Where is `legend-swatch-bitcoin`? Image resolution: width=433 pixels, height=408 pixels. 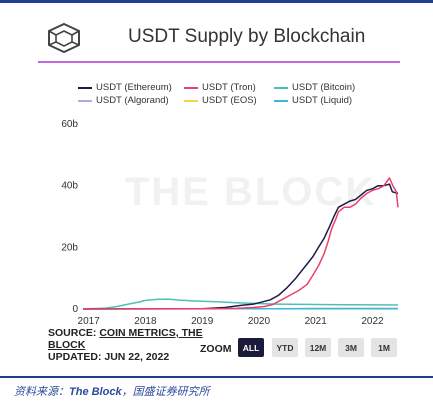 legend-swatch-bitcoin is located at coordinates (281, 87).